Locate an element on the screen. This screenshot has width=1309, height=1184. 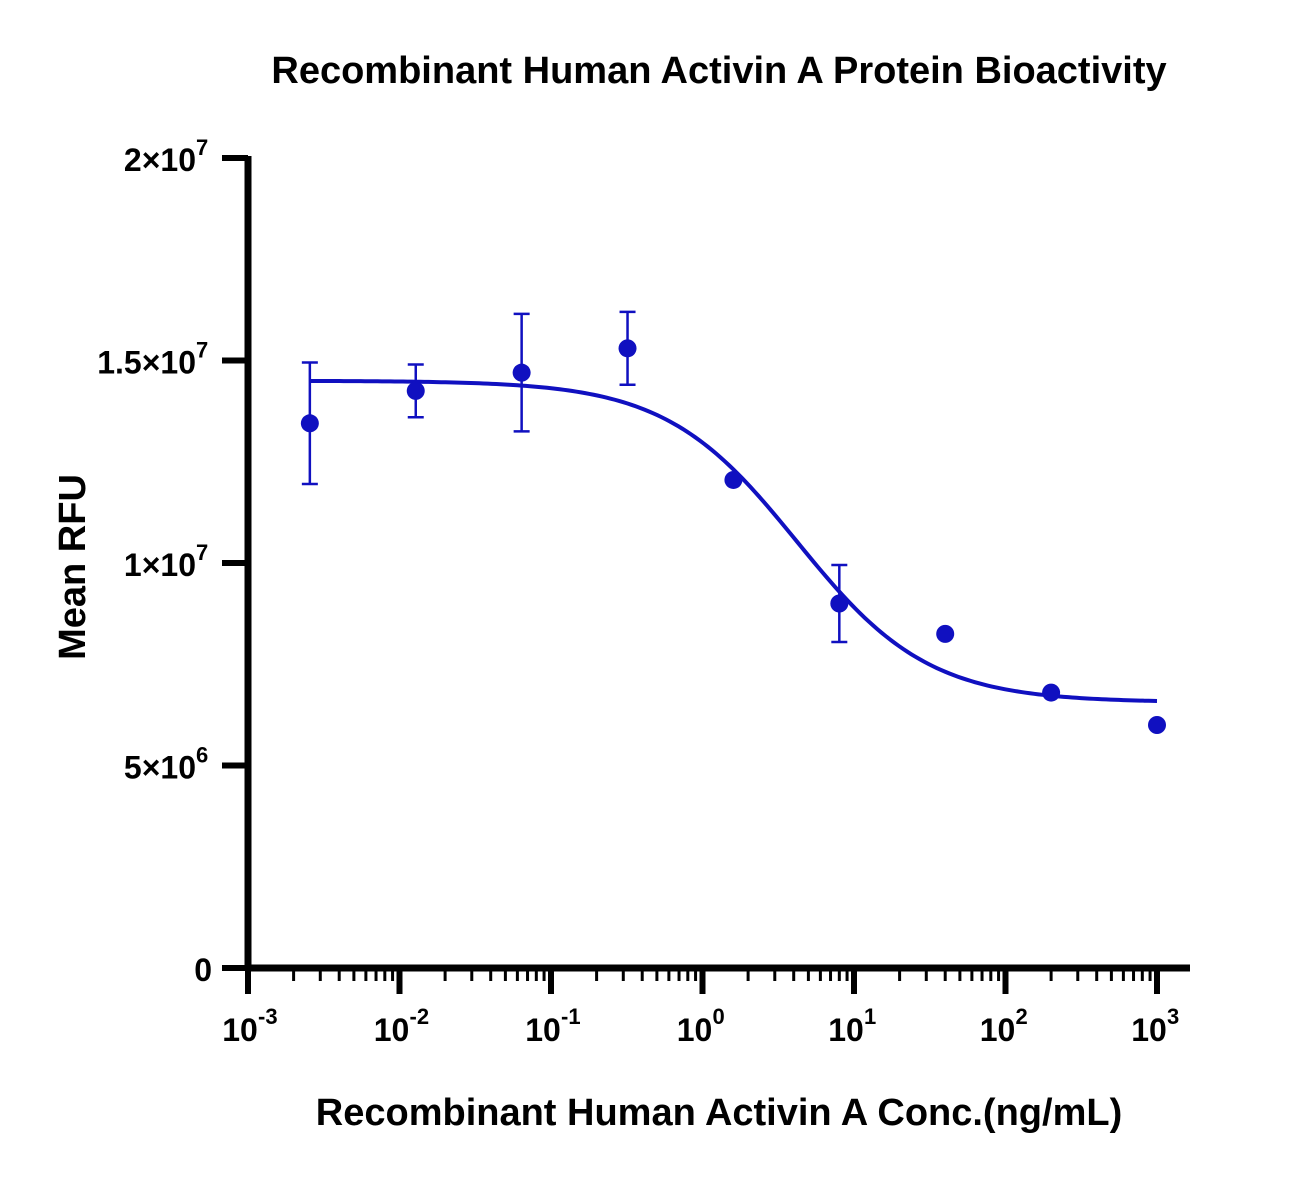
x-tick-exponent: 2 is located at coordinates (1022, 1016).